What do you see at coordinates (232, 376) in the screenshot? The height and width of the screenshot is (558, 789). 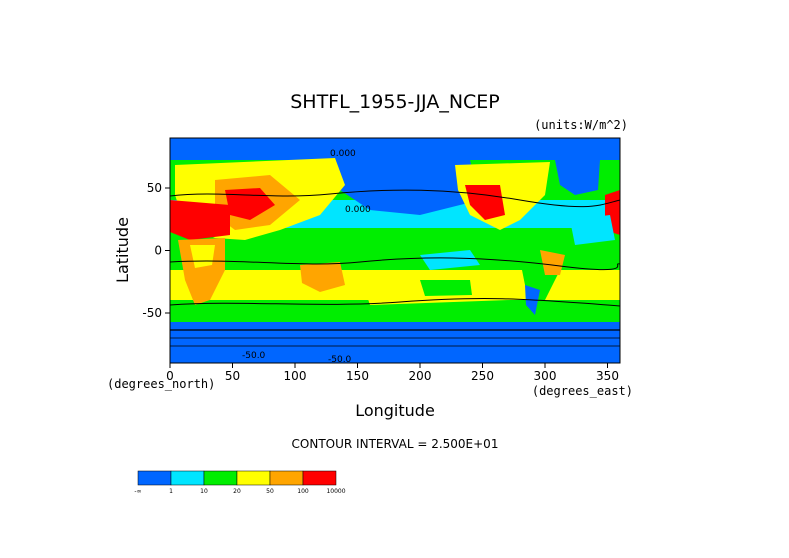 I see `x-tick-label: 50` at bounding box center [232, 376].